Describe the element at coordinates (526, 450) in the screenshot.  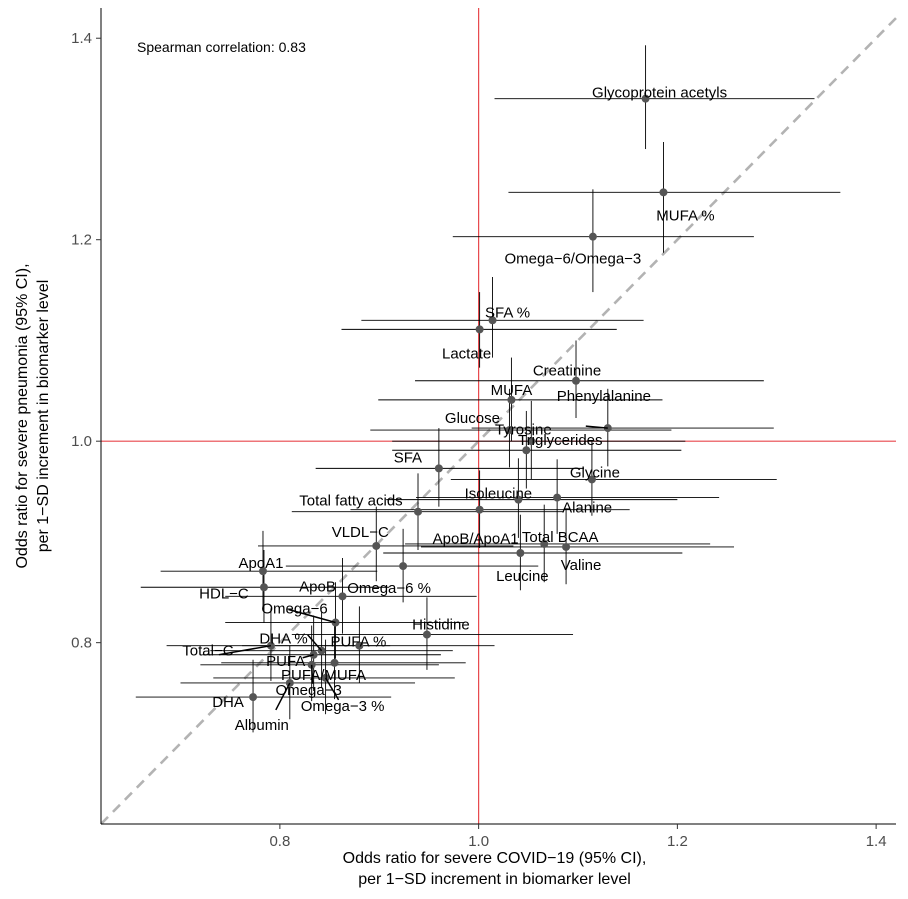
I see `point-tyrosine` at that location.